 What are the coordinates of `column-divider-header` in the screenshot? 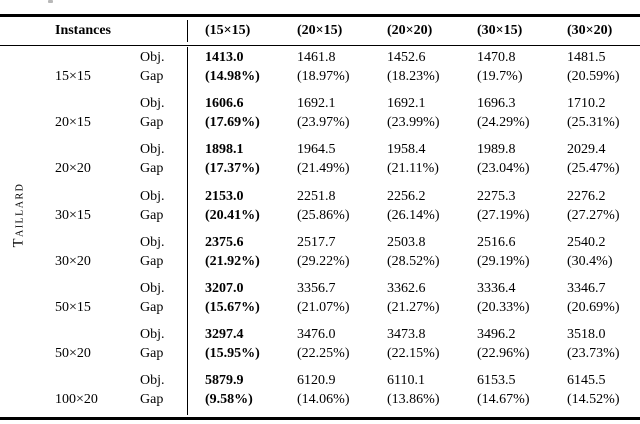 It's located at (188, 31).